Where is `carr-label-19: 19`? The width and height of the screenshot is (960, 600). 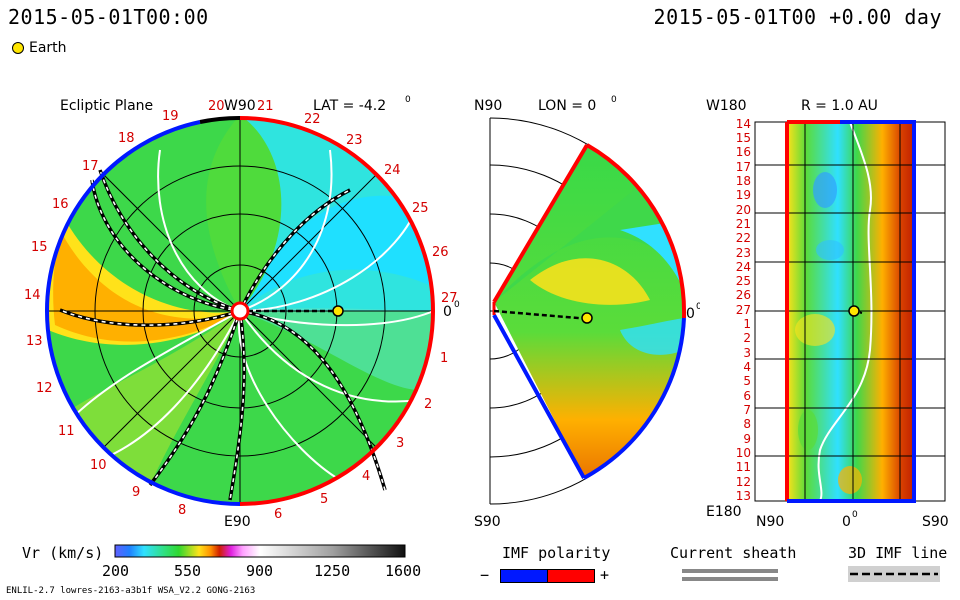 carr-label-19: 19 is located at coordinates (170, 116).